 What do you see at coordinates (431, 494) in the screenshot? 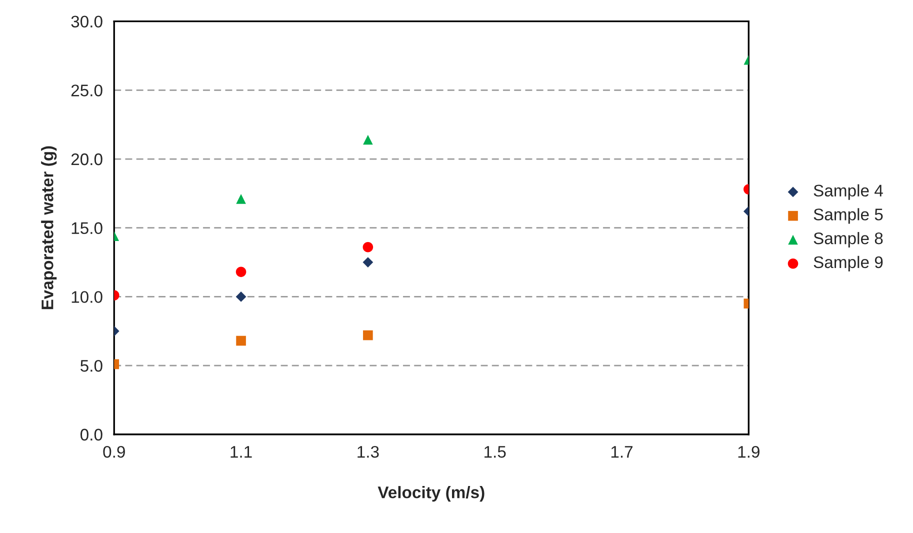
I see `x-axis-title: Velocity (m/s)` at bounding box center [431, 494].